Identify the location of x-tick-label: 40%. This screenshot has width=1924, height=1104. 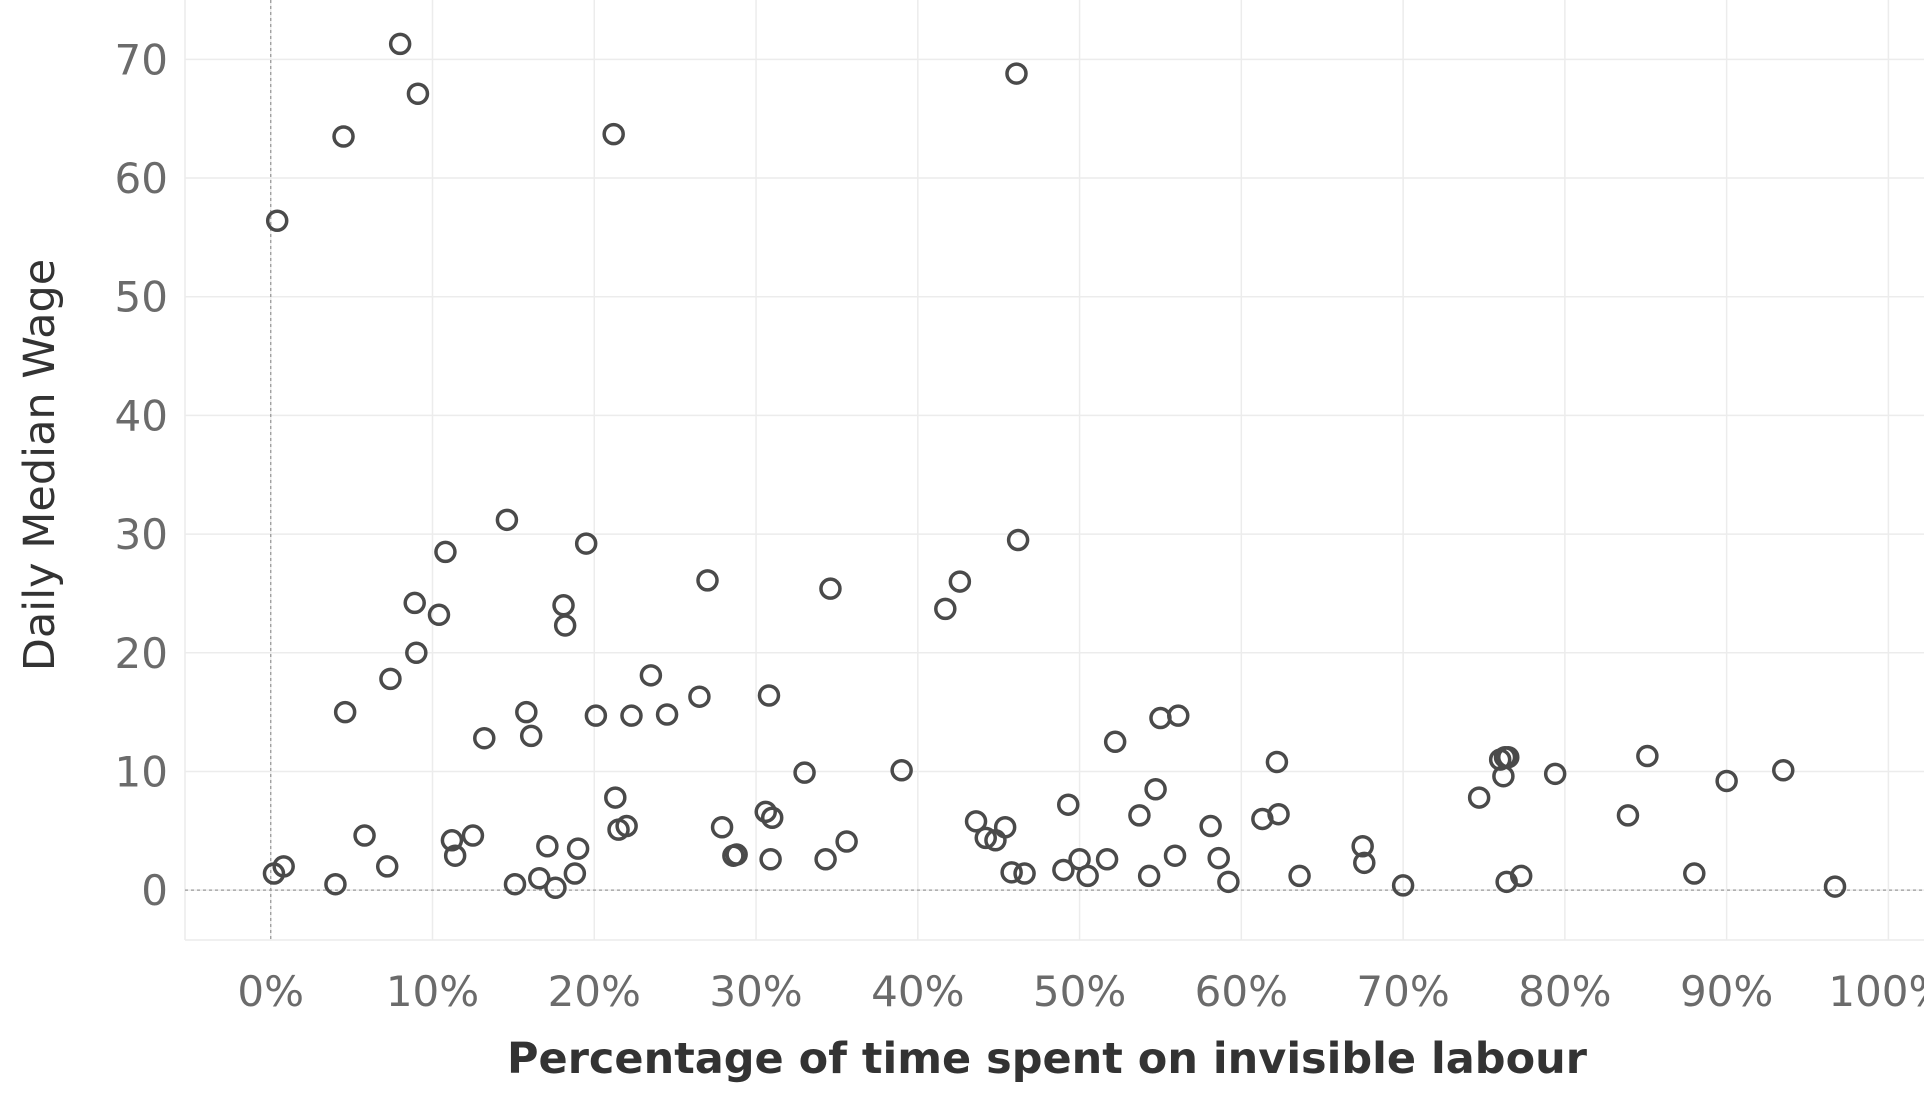
(917, 991).